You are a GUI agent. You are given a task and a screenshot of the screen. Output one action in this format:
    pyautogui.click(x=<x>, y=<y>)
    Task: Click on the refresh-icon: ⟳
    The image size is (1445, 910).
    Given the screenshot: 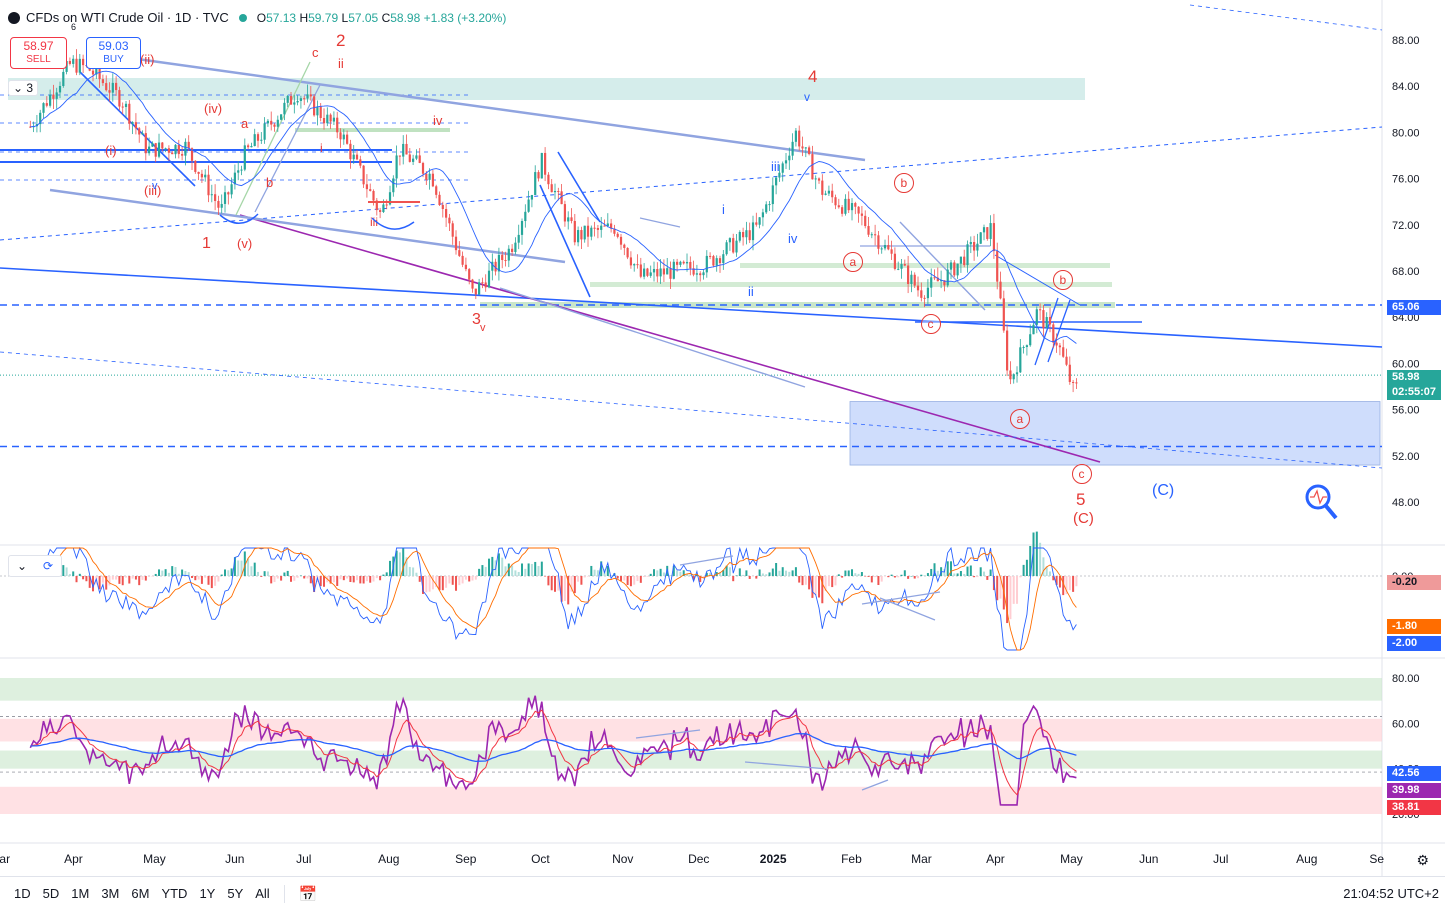 What is the action you would take?
    pyautogui.click(x=48, y=566)
    